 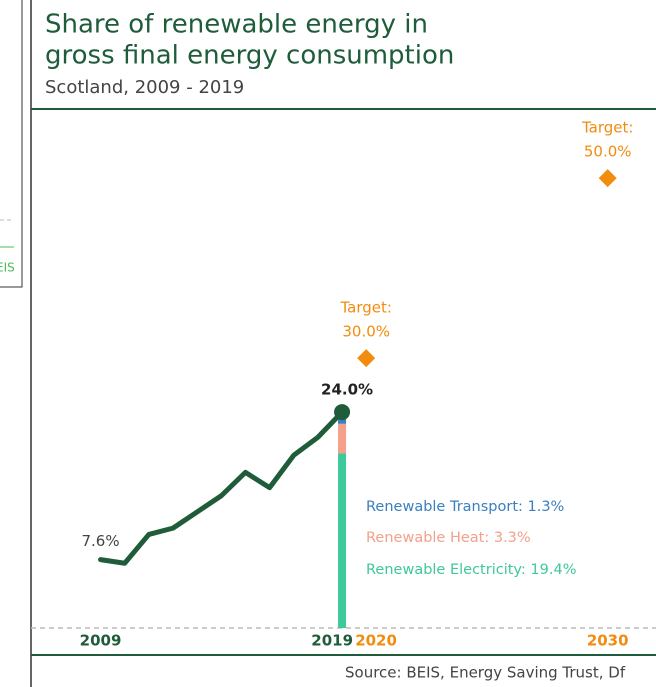 What do you see at coordinates (471, 570) in the screenshot?
I see `stack-label: Renewable Electricity: 19.4%` at bounding box center [471, 570].